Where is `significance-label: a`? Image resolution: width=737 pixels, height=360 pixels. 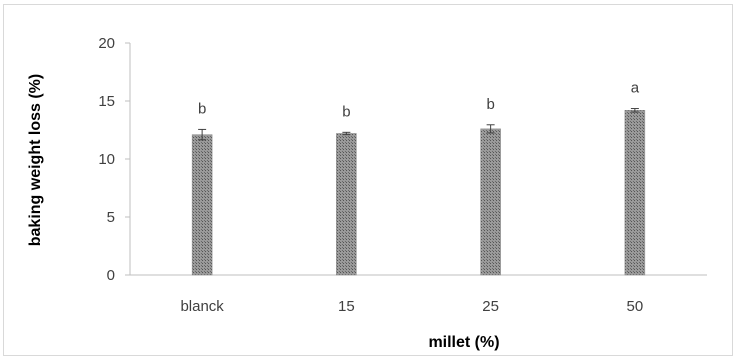 significance-label: a is located at coordinates (635, 88).